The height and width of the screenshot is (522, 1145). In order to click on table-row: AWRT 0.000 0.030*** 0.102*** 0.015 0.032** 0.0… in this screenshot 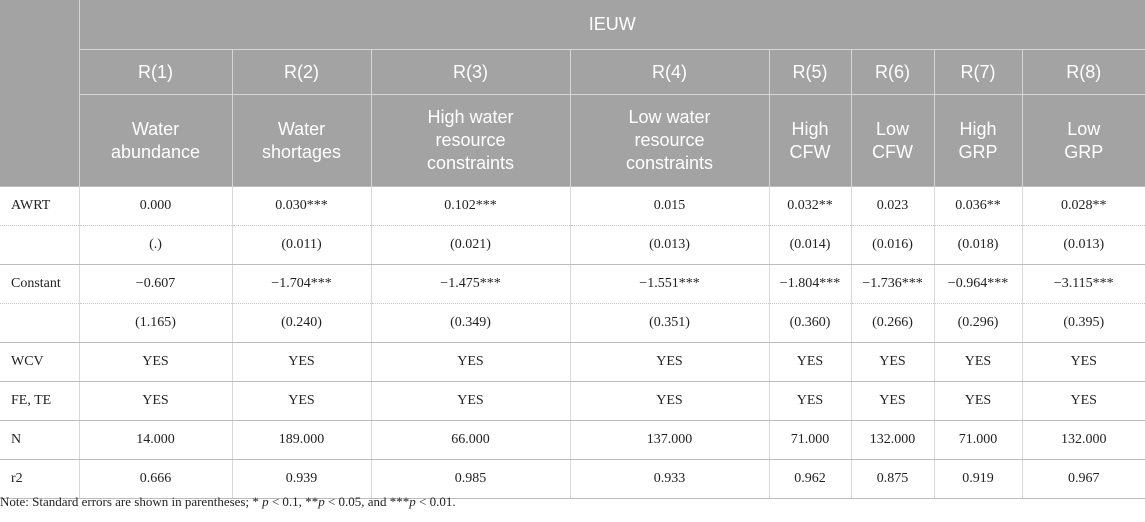, I will do `click(572, 206)`.